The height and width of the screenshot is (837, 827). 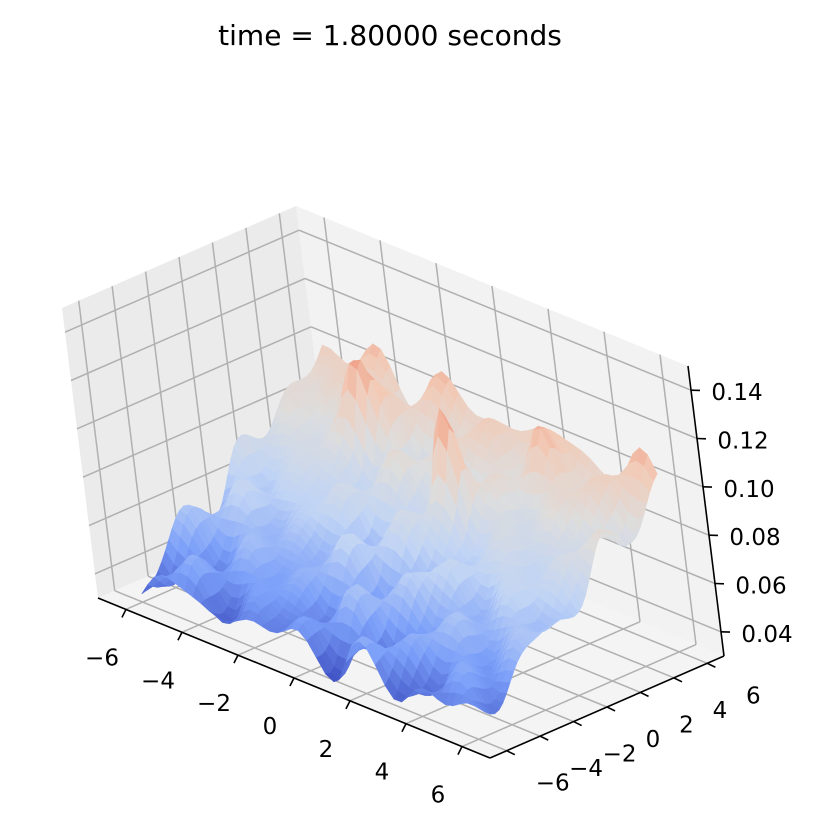 I want to click on z-tick-label: 0.04, so click(x=766, y=635).